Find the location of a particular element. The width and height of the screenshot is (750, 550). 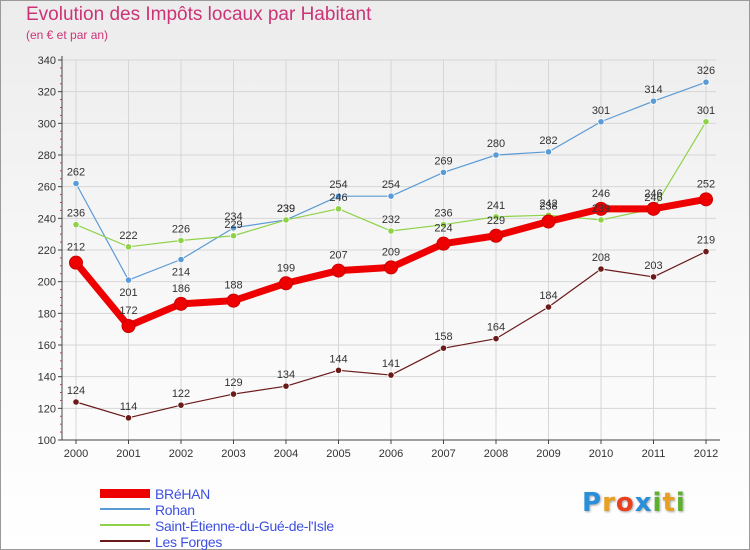

data-label: 226 is located at coordinates (181, 230).